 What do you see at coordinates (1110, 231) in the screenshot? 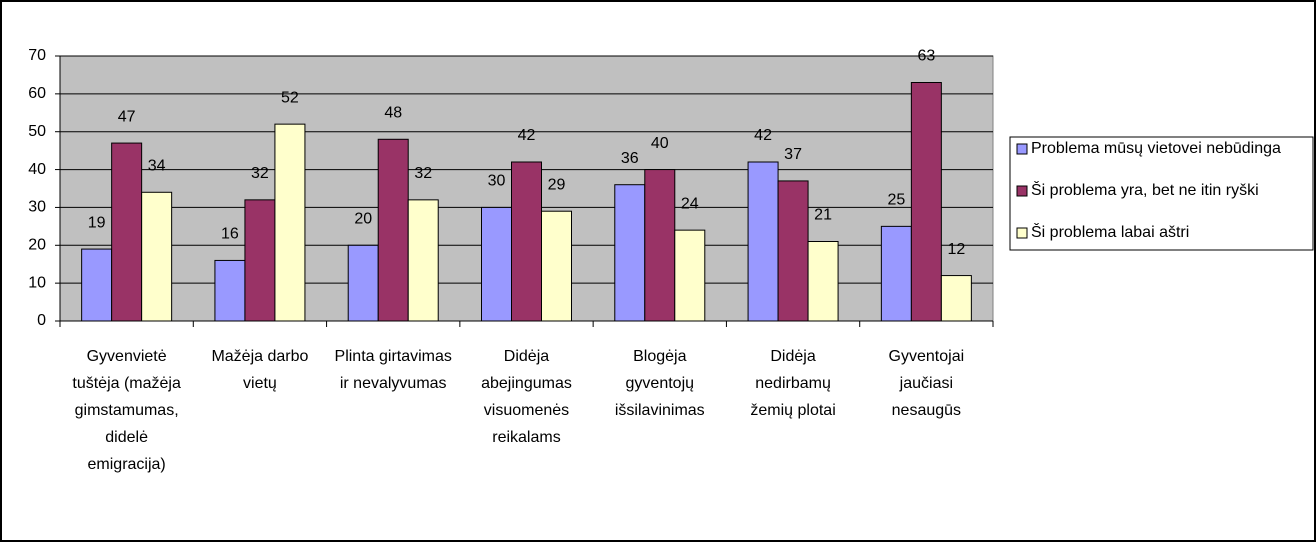
I see `legend-label: Ši problema labai aštri` at bounding box center [1110, 231].